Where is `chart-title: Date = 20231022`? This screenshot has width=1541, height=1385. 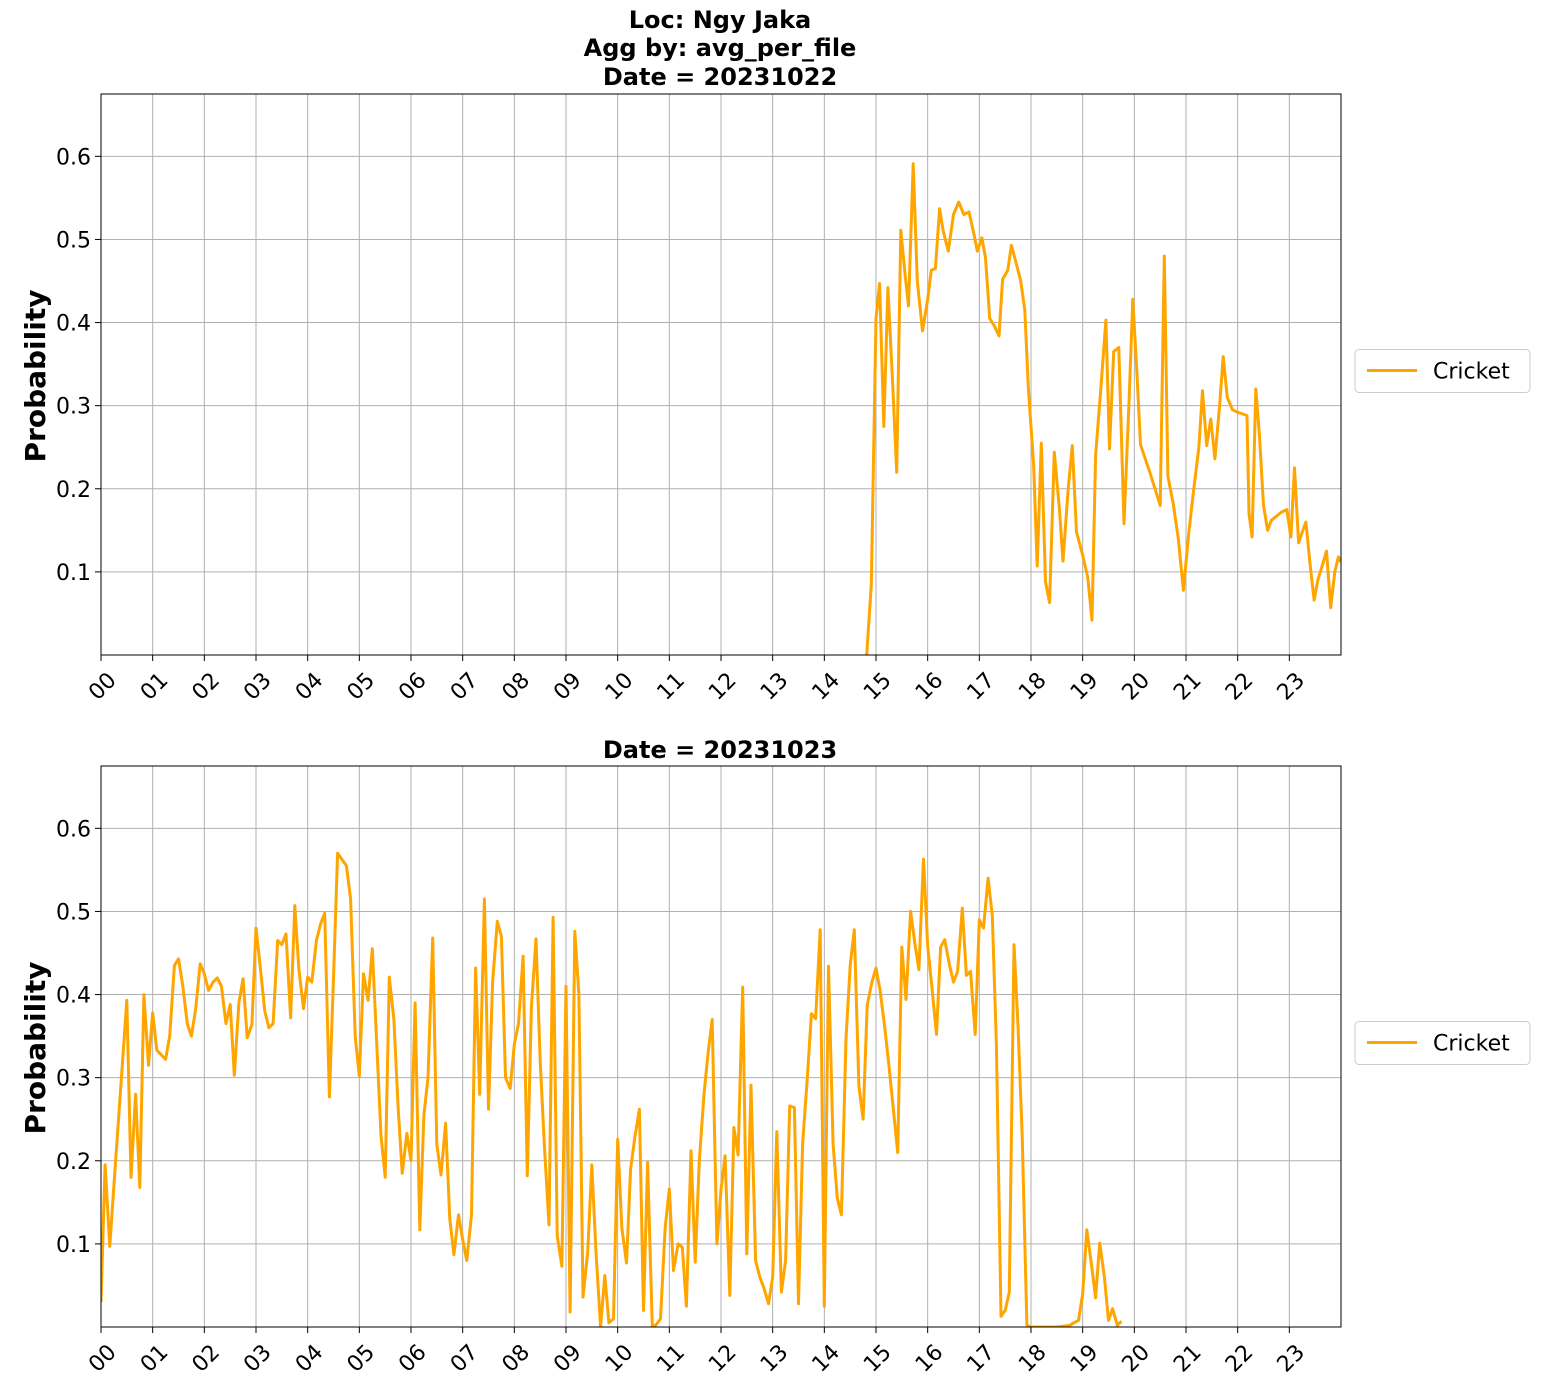
chart-title: Date = 20231022 is located at coordinates (720, 77).